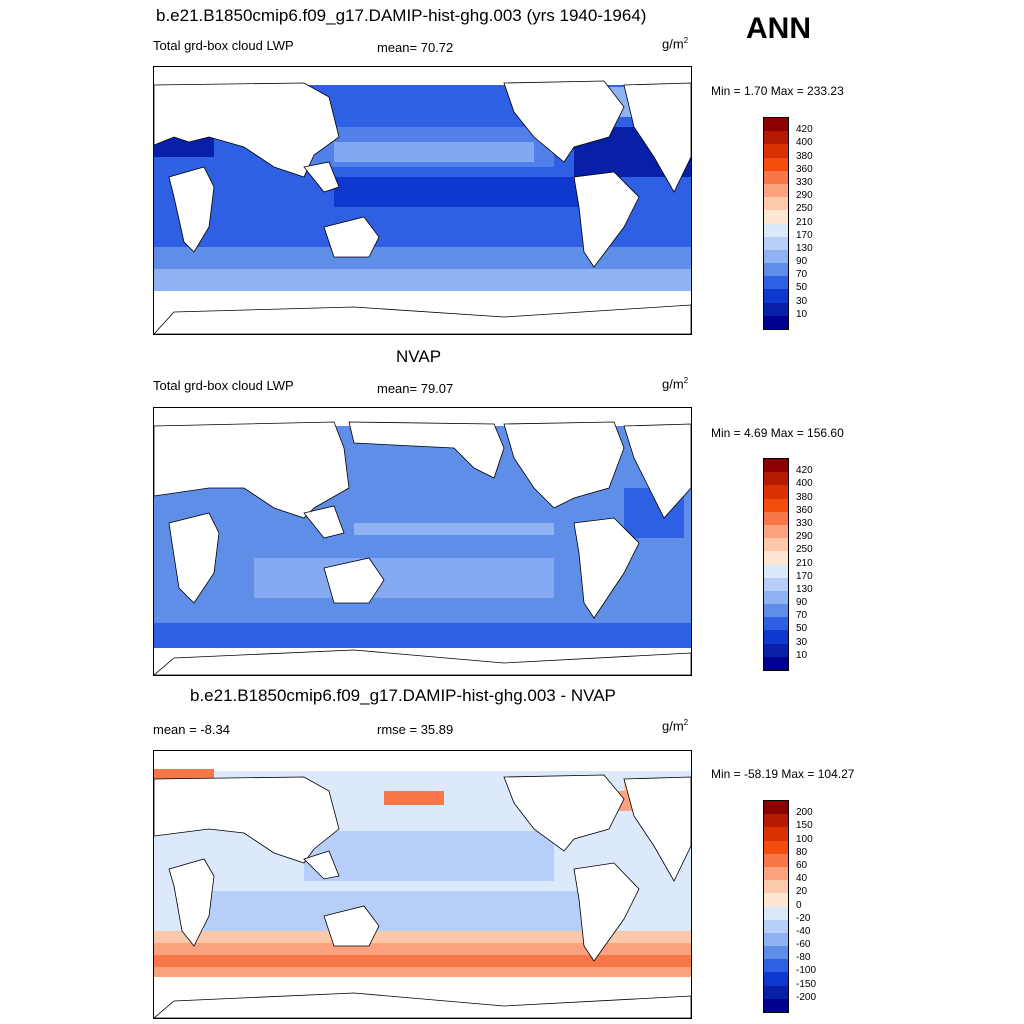 The image size is (1024, 1024). I want to click on panel-title: NVAP, so click(419, 356).